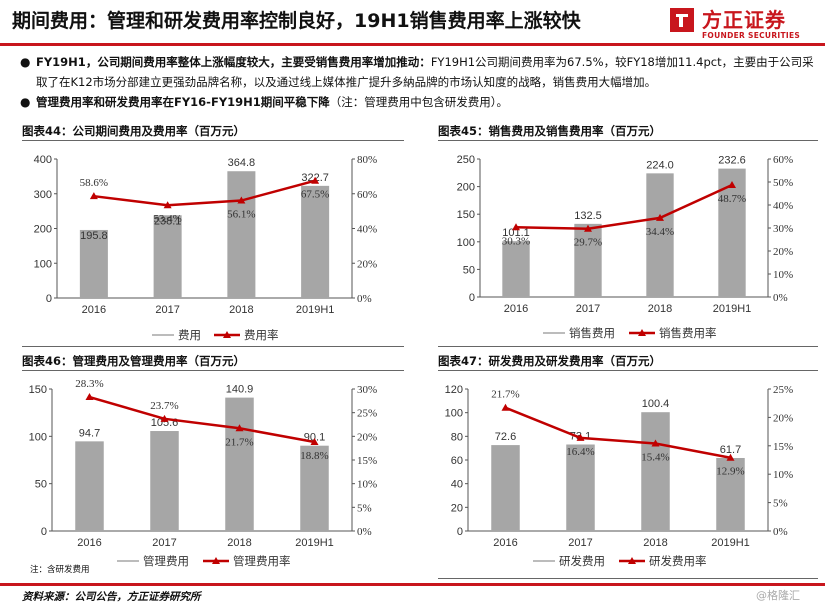  I want to click on y2-tick-label: 0%, so click(780, 532).